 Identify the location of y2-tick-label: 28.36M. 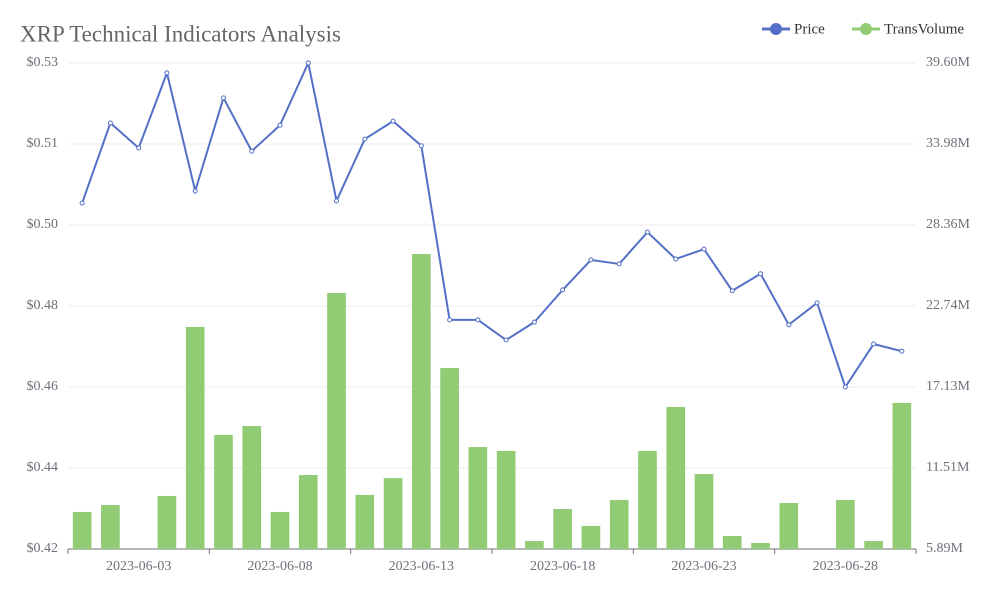
(948, 224).